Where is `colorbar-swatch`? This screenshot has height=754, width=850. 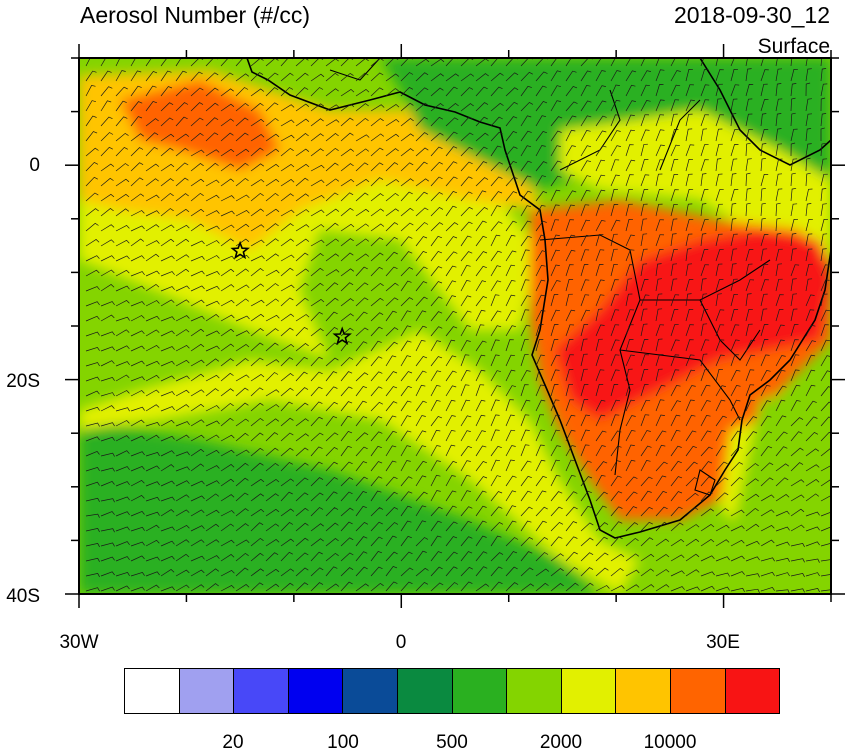
colorbar-swatch is located at coordinates (152, 691).